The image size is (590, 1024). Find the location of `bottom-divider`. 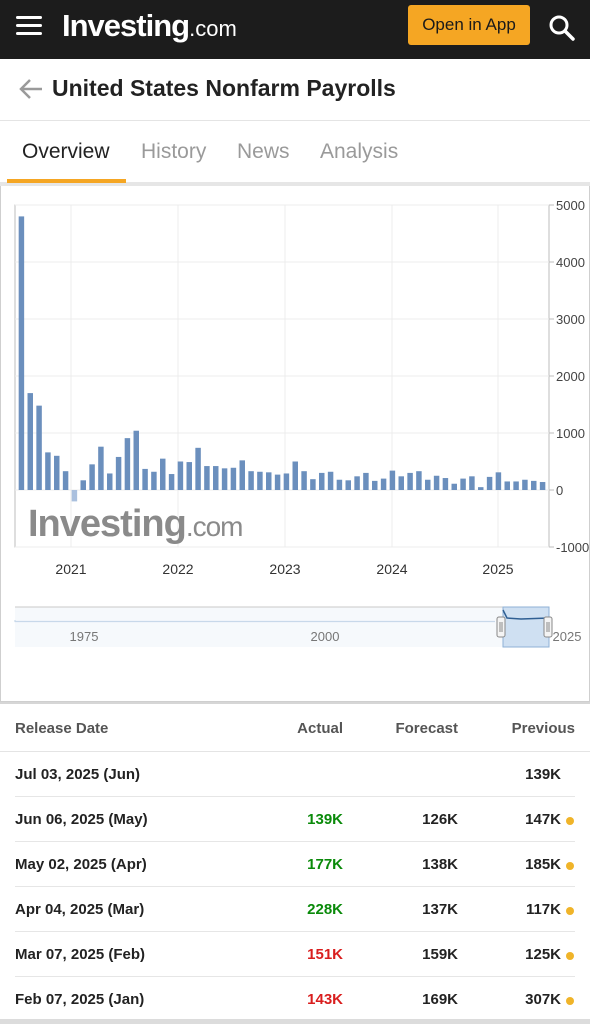

bottom-divider is located at coordinates (295, 1021).